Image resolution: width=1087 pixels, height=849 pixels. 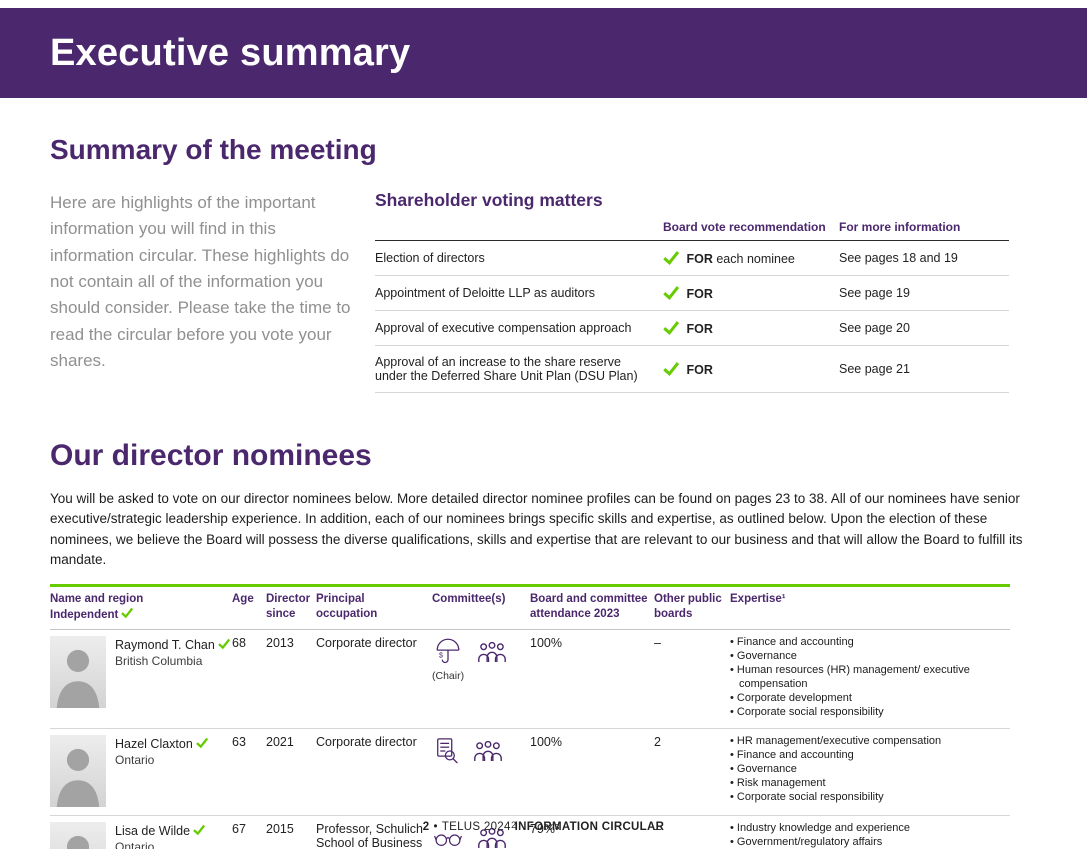 What do you see at coordinates (496, 834) in the screenshot?
I see `committee-hr: 2` at bounding box center [496, 834].